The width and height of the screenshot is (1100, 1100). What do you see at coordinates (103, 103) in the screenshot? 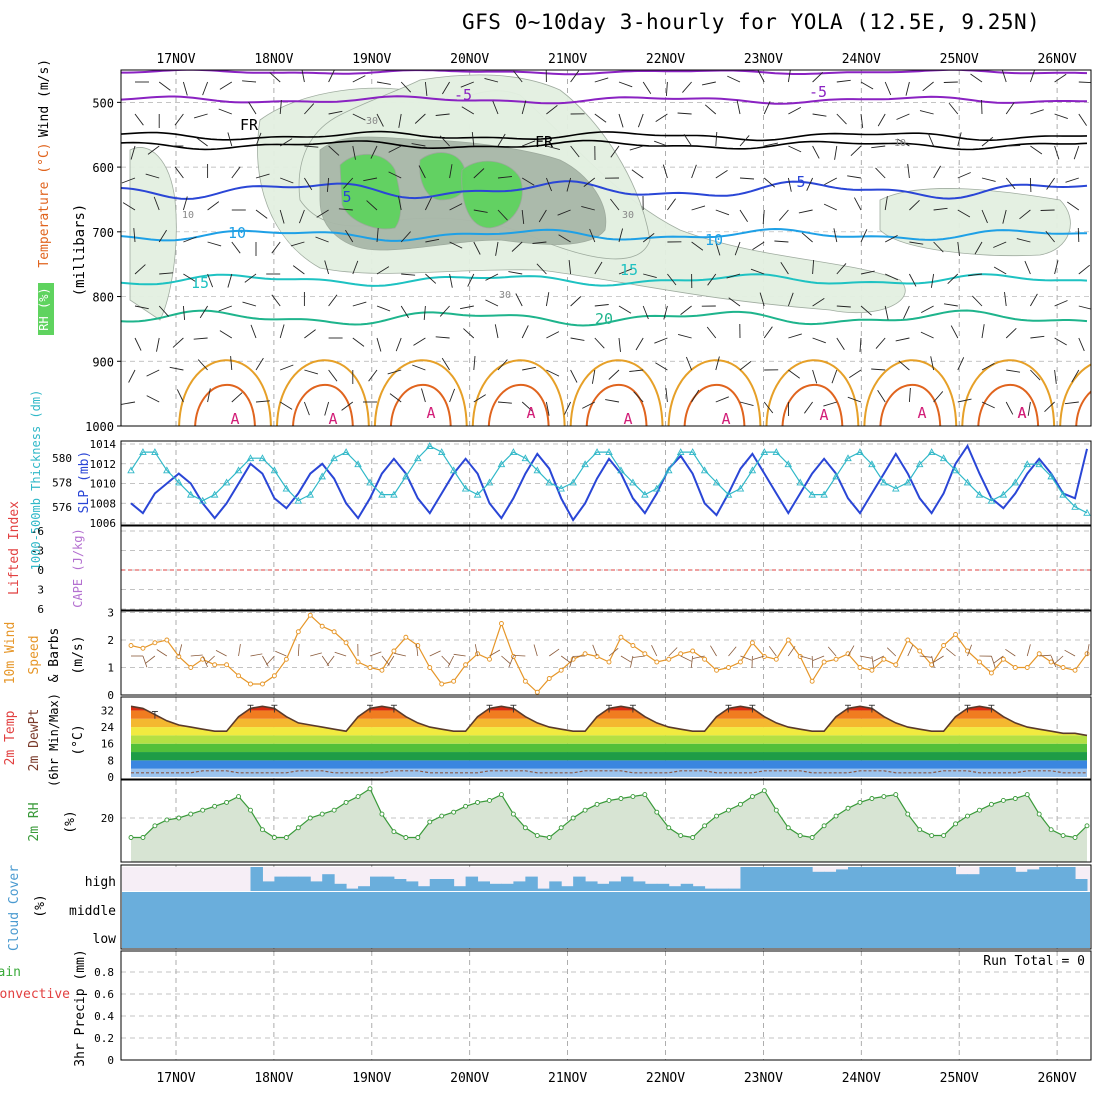
I see `pressure-tick: 500` at bounding box center [103, 103].